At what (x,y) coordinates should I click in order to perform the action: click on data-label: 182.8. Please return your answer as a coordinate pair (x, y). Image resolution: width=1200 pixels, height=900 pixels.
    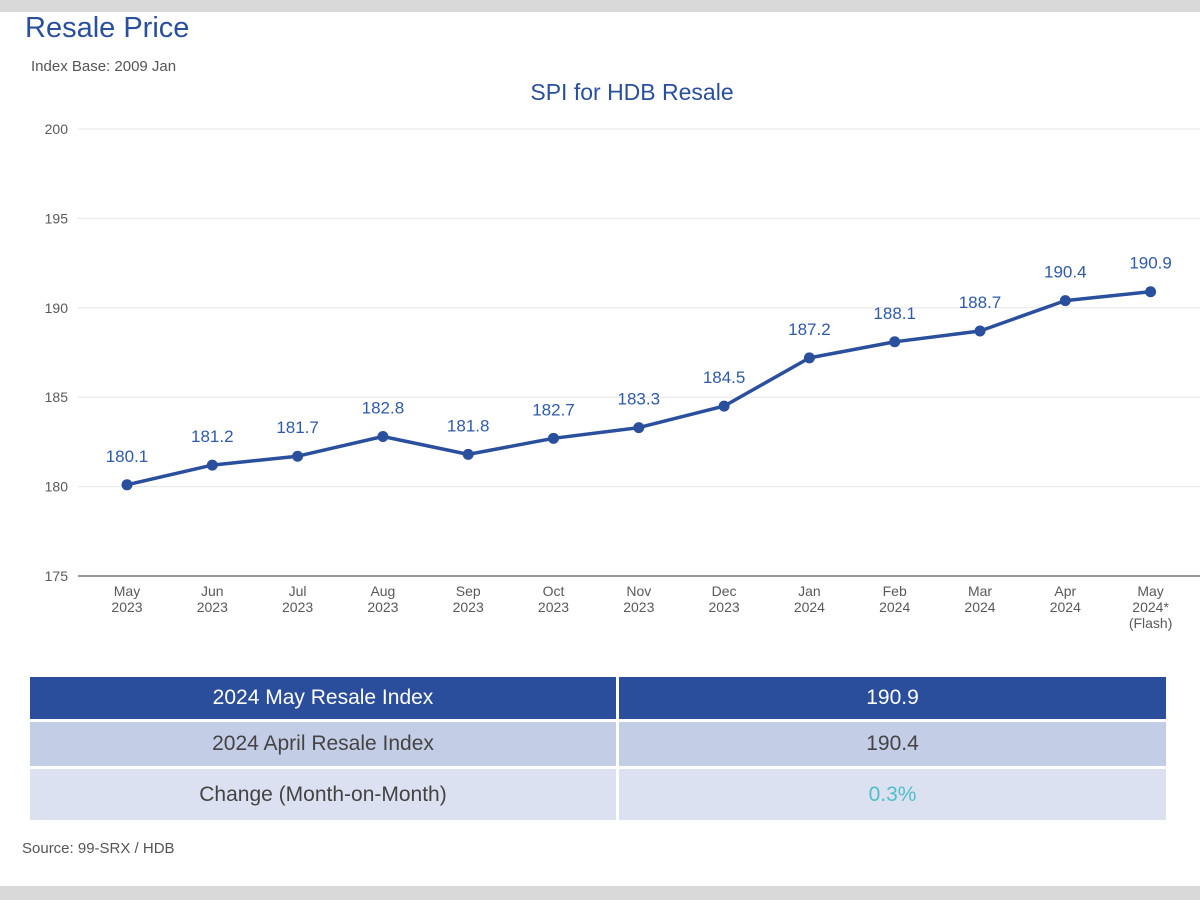
    Looking at the image, I should click on (383, 408).